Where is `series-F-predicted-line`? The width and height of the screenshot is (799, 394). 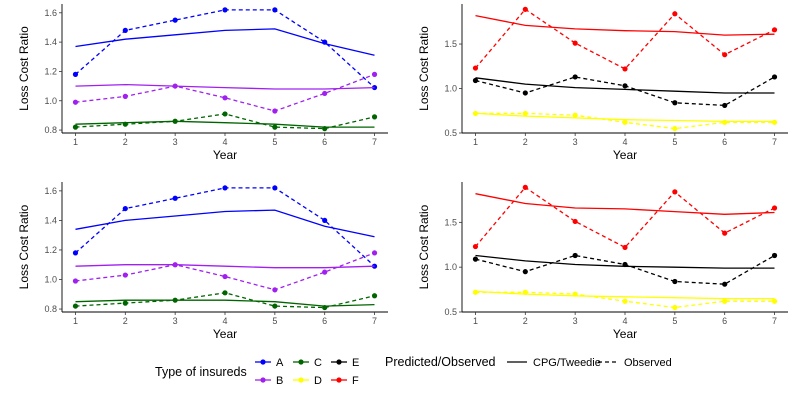
series-F-predicted-line is located at coordinates (625, 25).